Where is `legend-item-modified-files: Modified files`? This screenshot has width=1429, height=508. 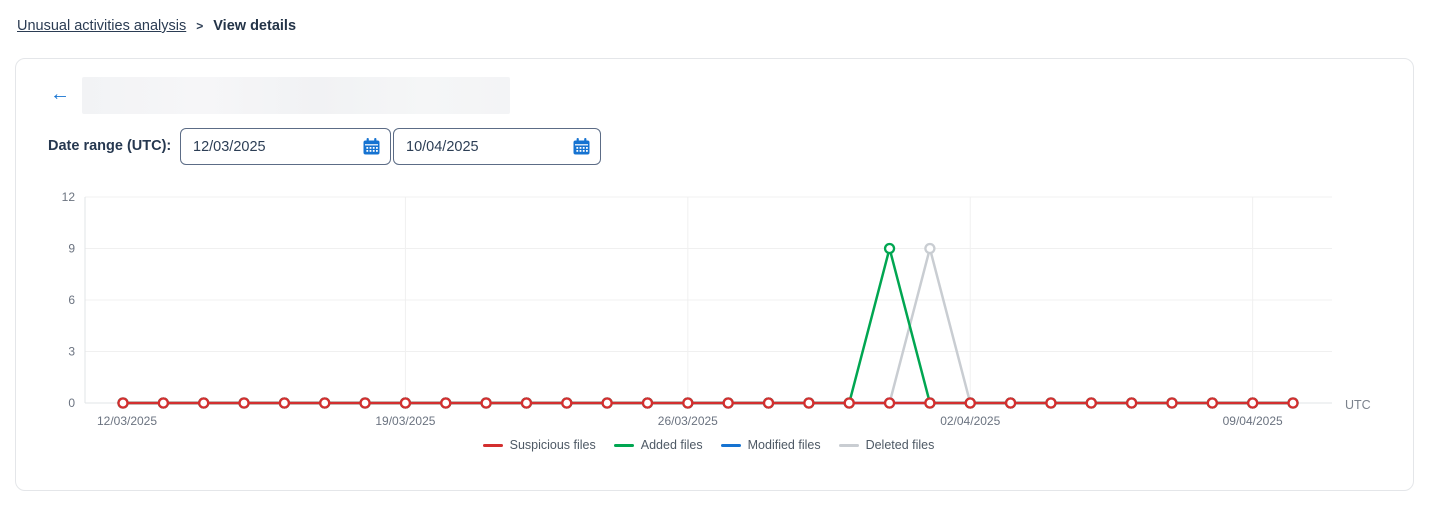 legend-item-modified-files: Modified files is located at coordinates (770, 445).